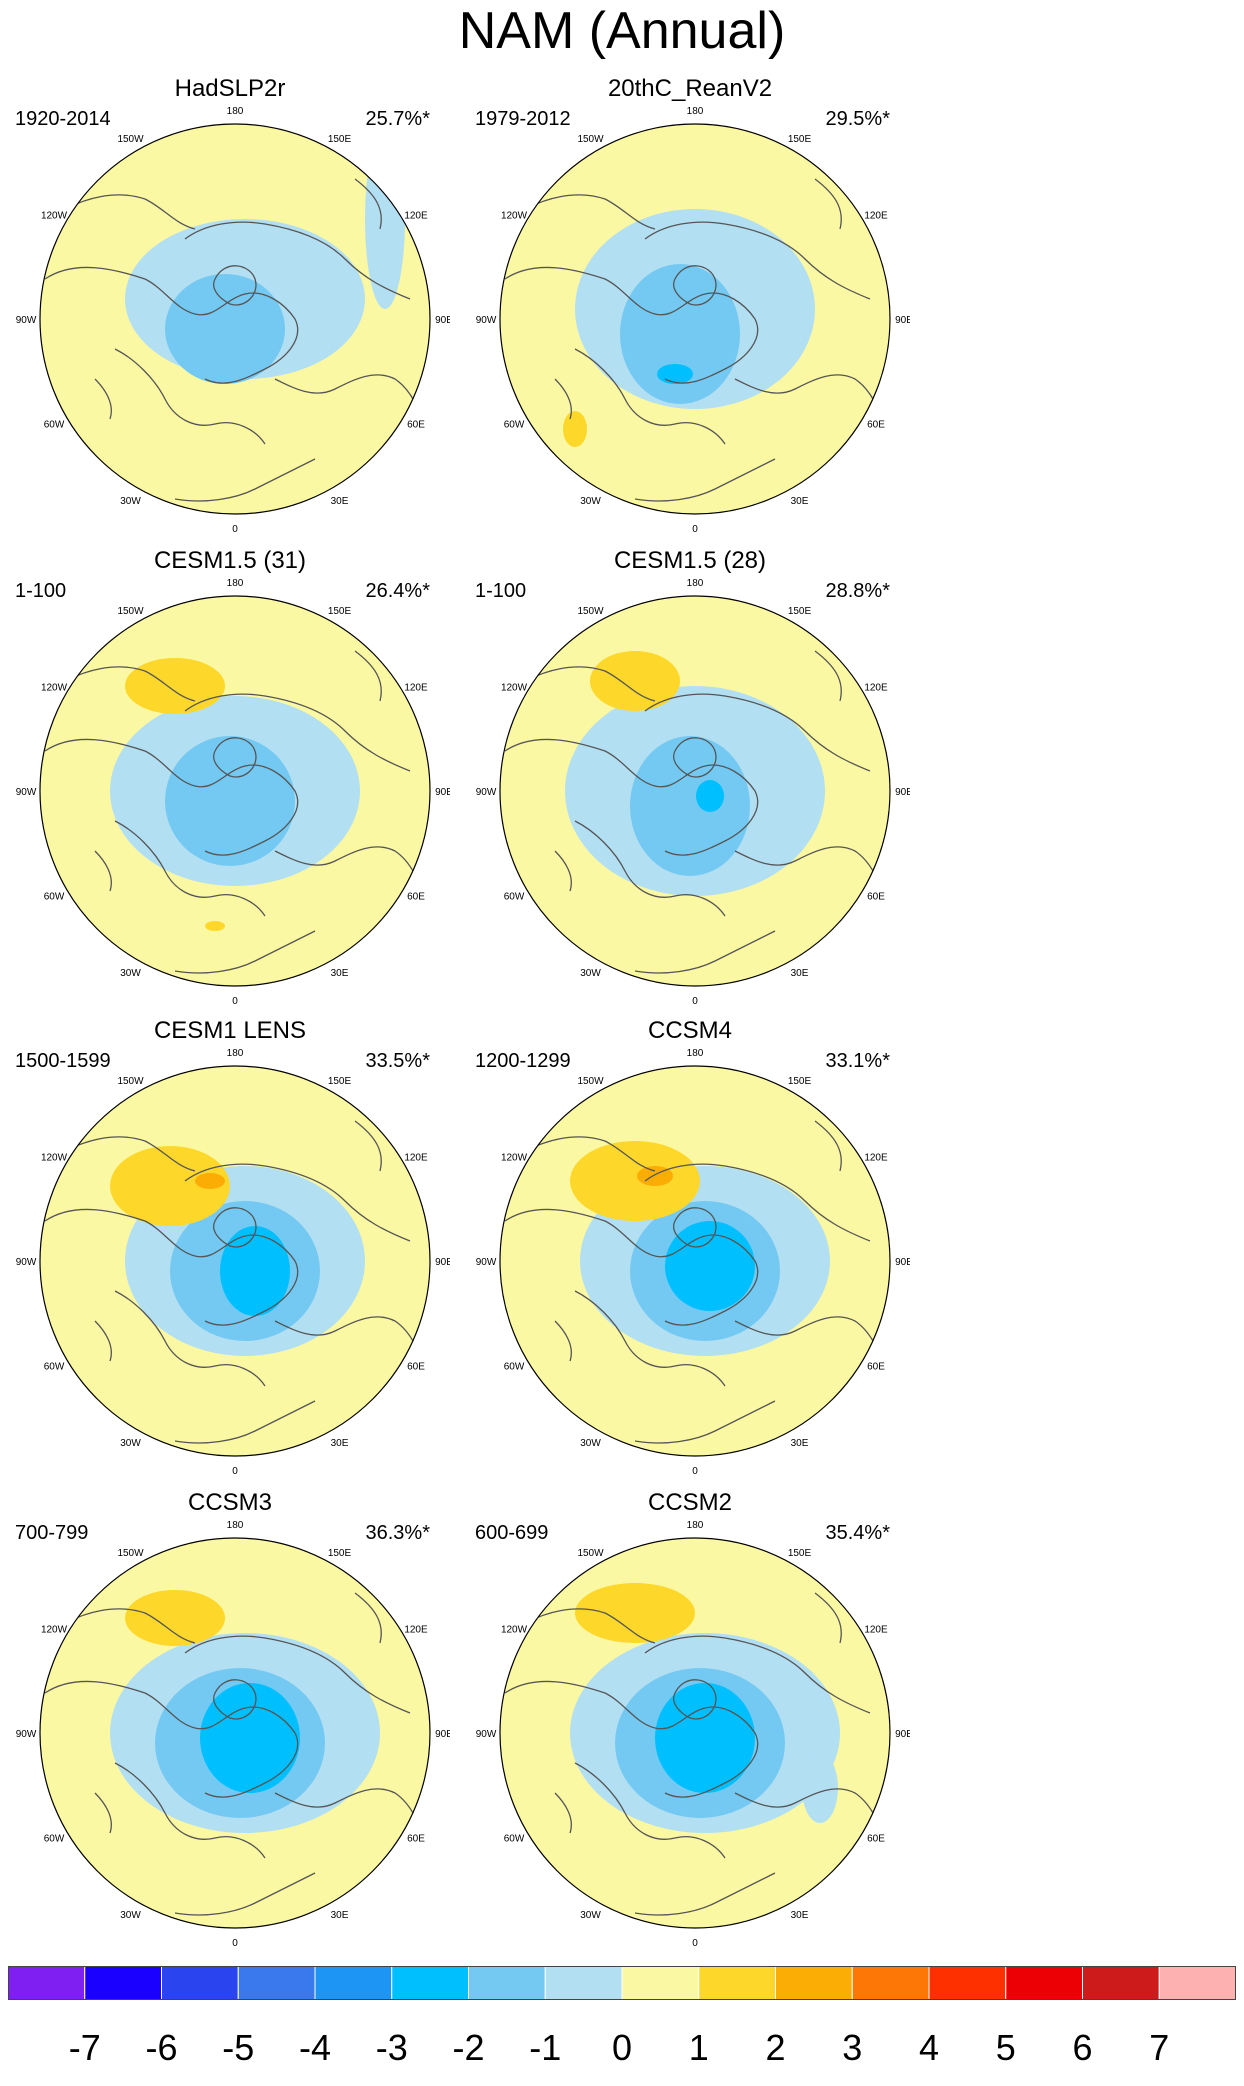 This screenshot has height=2086, width=1244. I want to click on panel-period: 1-100, so click(41, 591).